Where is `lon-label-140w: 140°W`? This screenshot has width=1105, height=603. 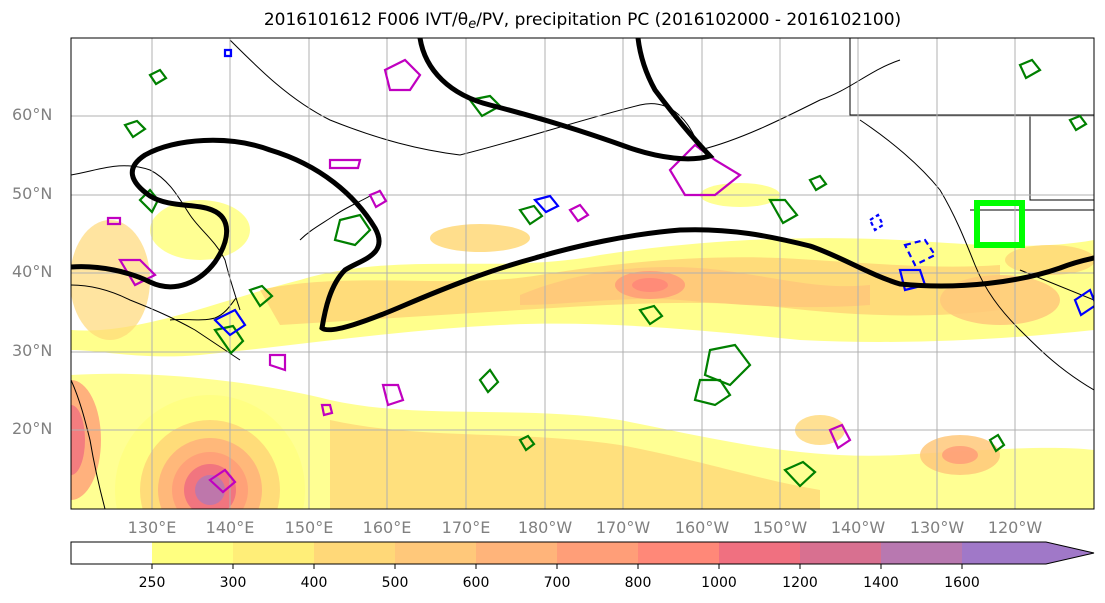 lon-label-140w: 140°W is located at coordinates (858, 527).